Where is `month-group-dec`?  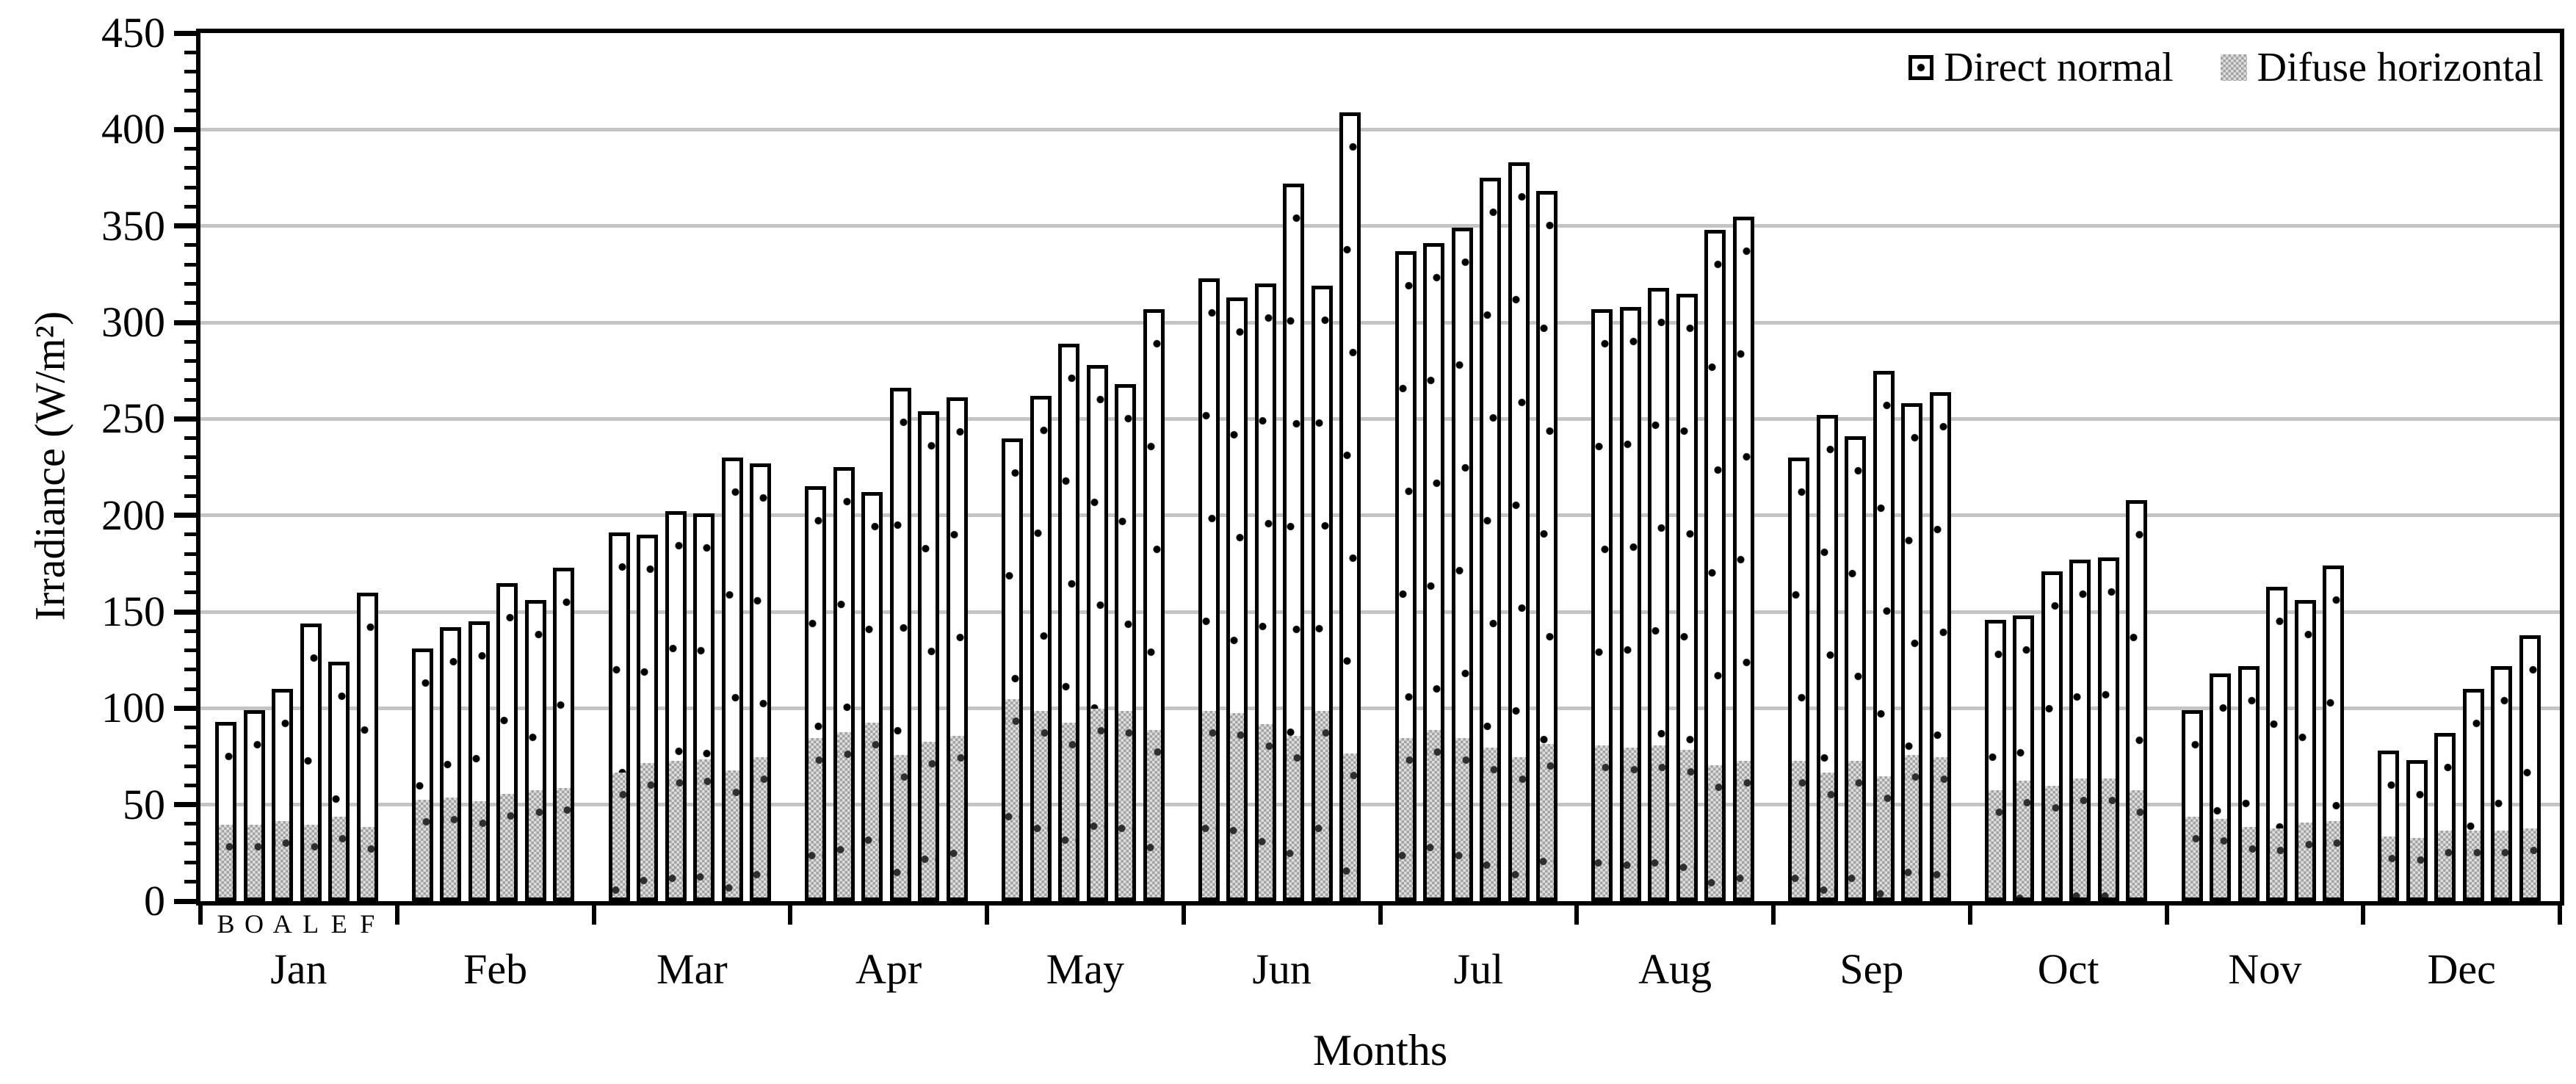
month-group-dec is located at coordinates (2461, 467).